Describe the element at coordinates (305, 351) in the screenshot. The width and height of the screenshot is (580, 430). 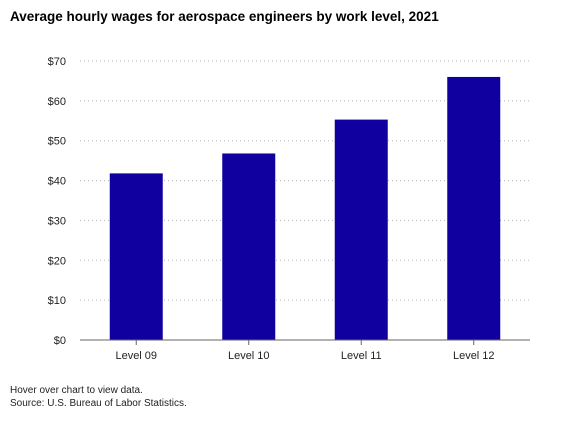
I see `x-axis-ticks: Level 09 Level 10 Level 11 Level 12` at that location.